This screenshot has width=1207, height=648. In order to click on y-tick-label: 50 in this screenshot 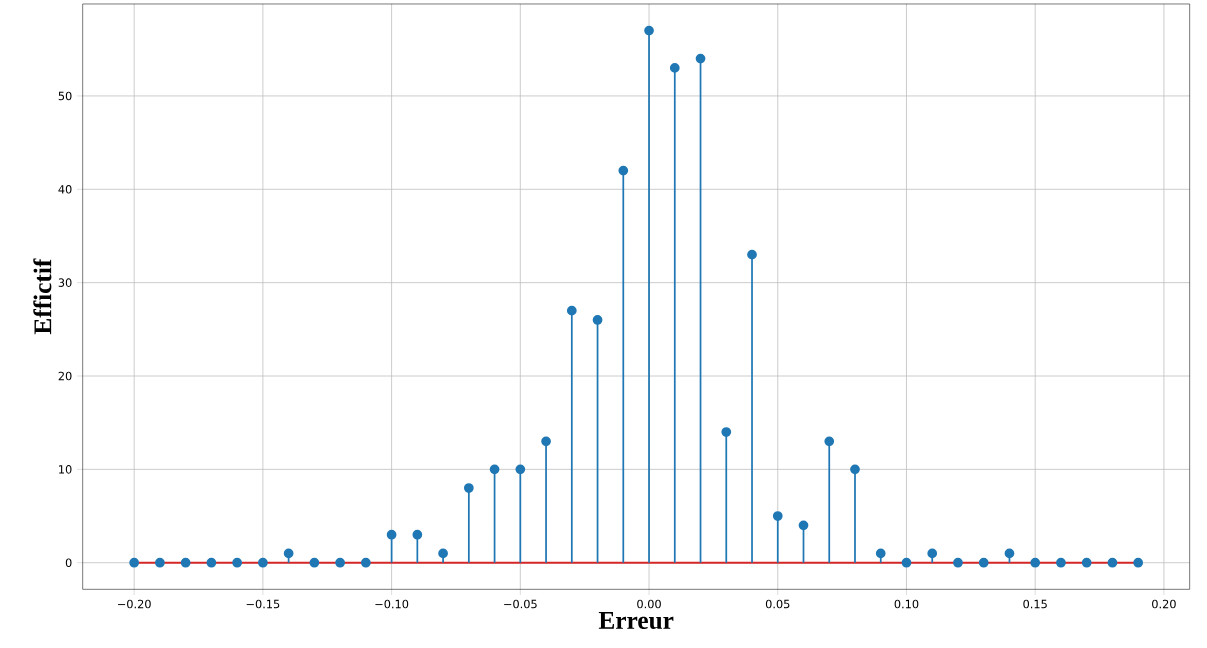, I will do `click(65, 96)`.